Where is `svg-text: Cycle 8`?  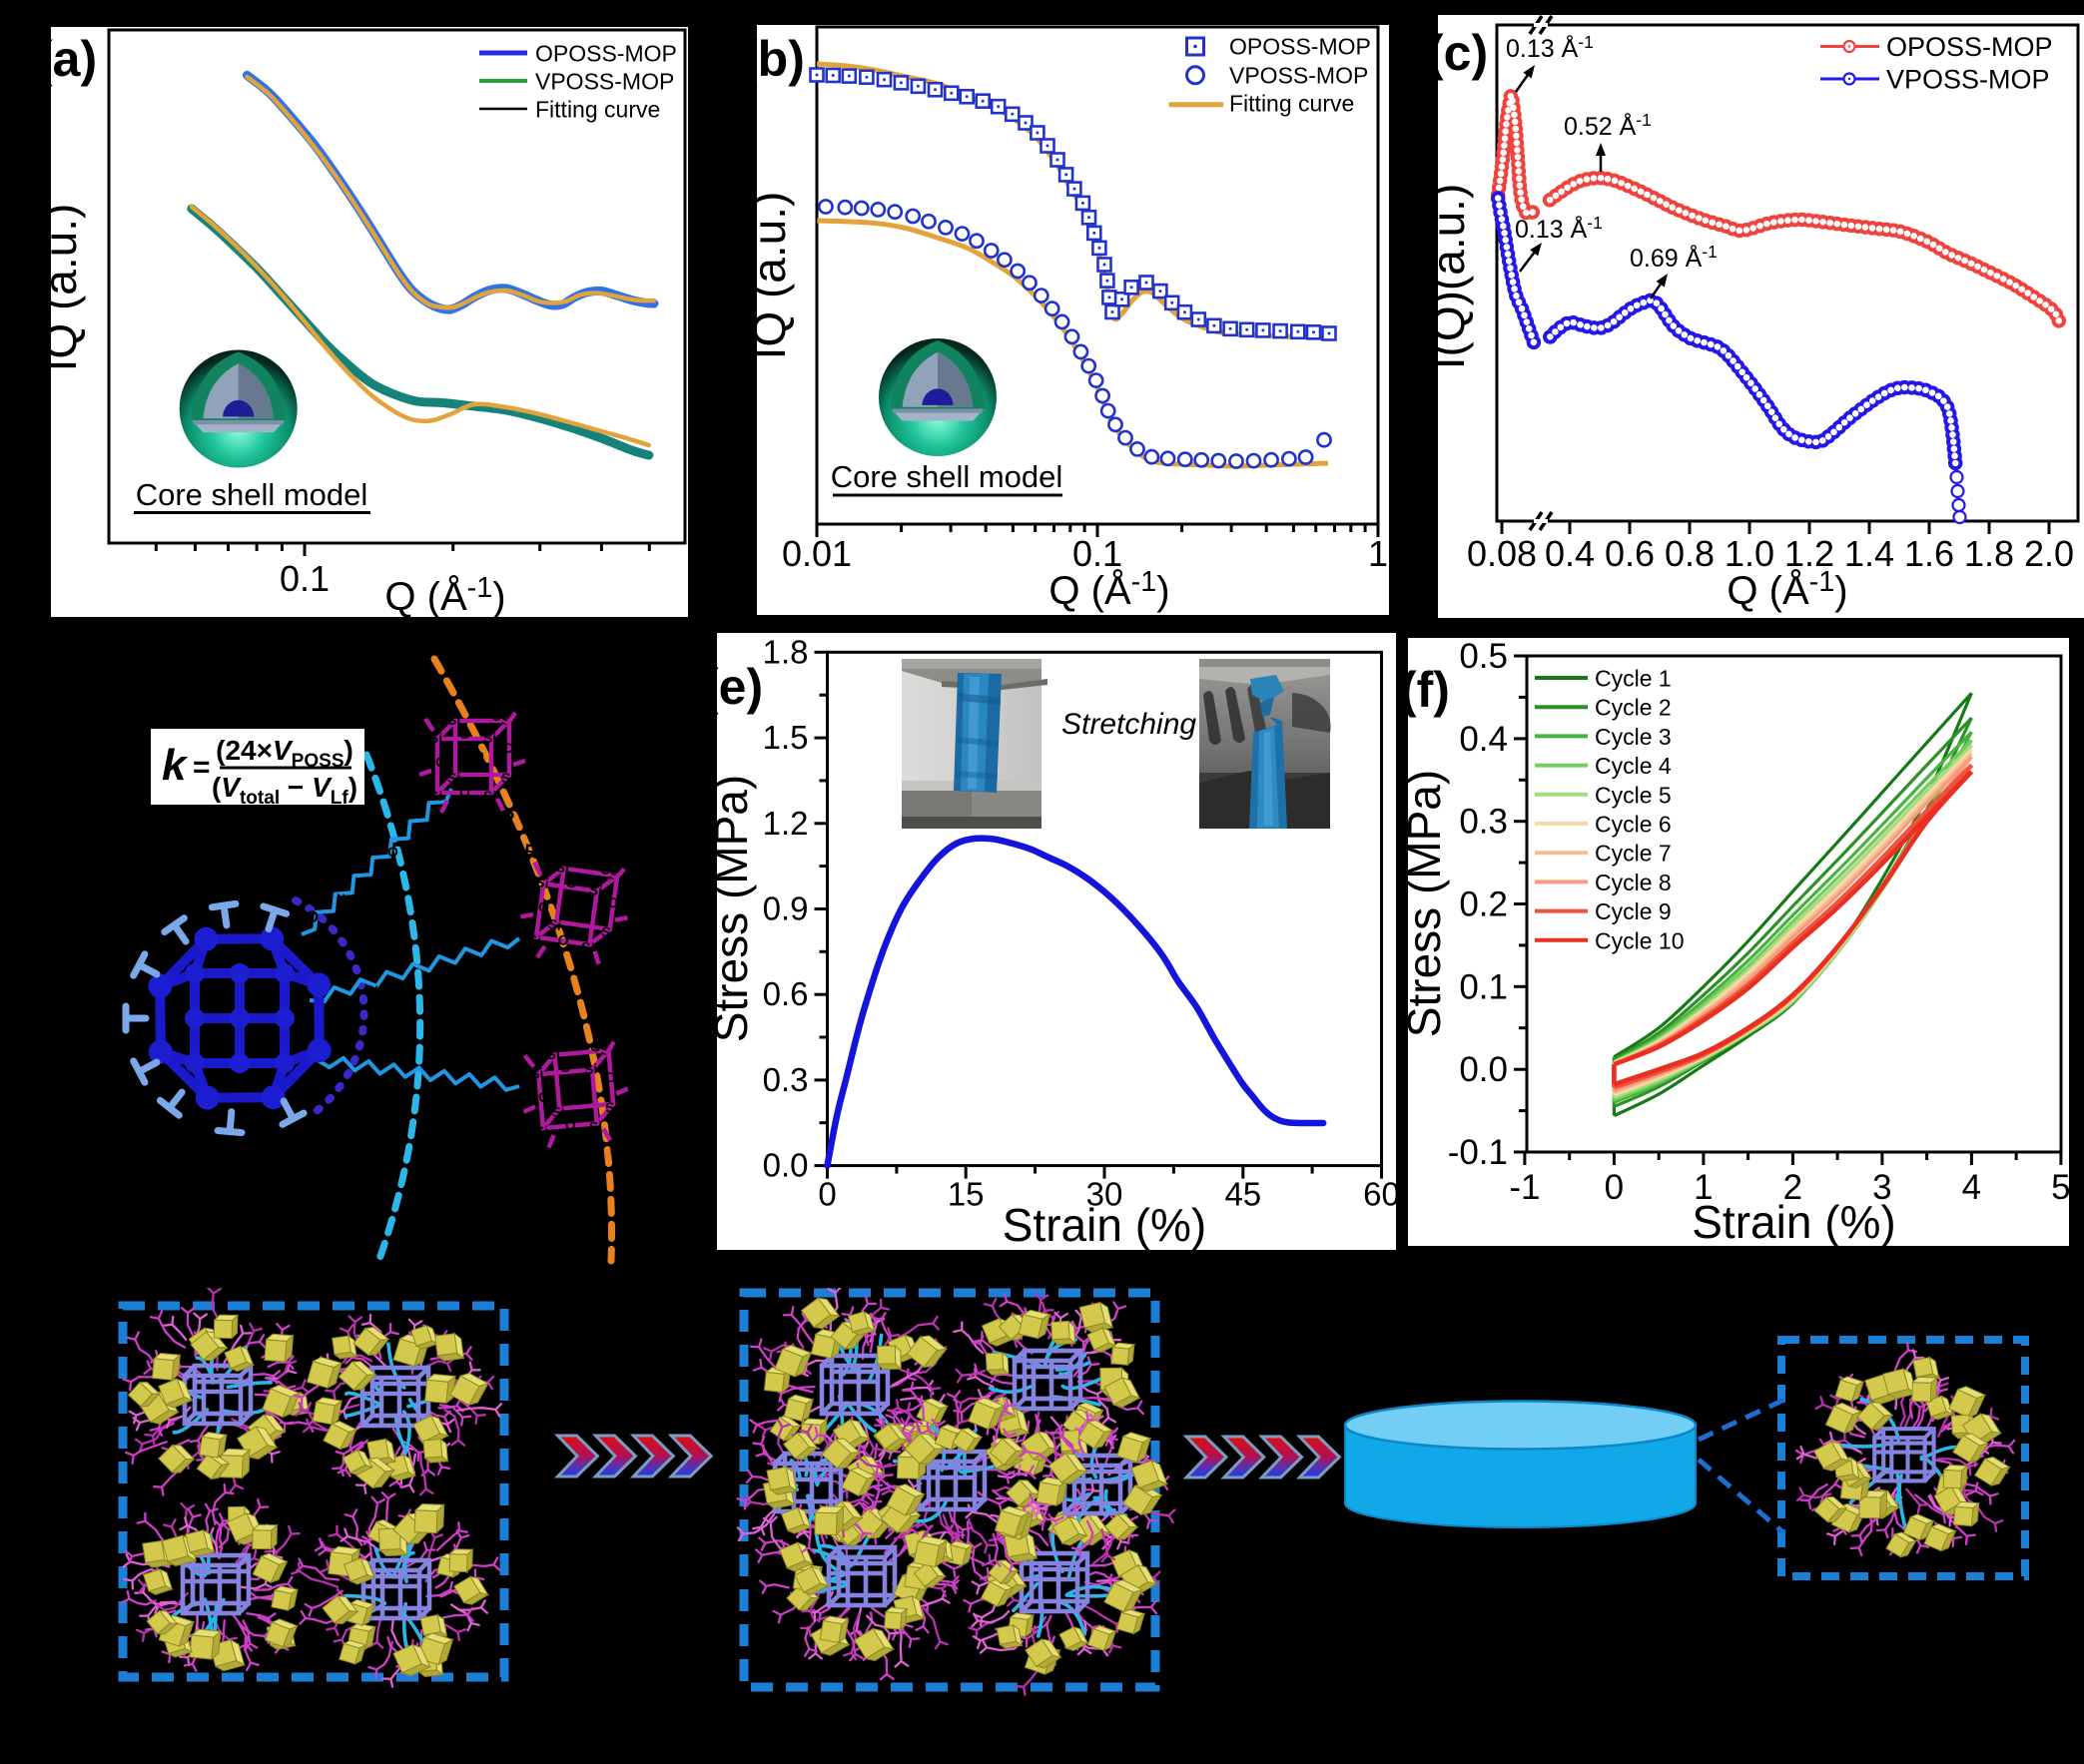
svg-text: Cycle 8 is located at coordinates (1634, 883).